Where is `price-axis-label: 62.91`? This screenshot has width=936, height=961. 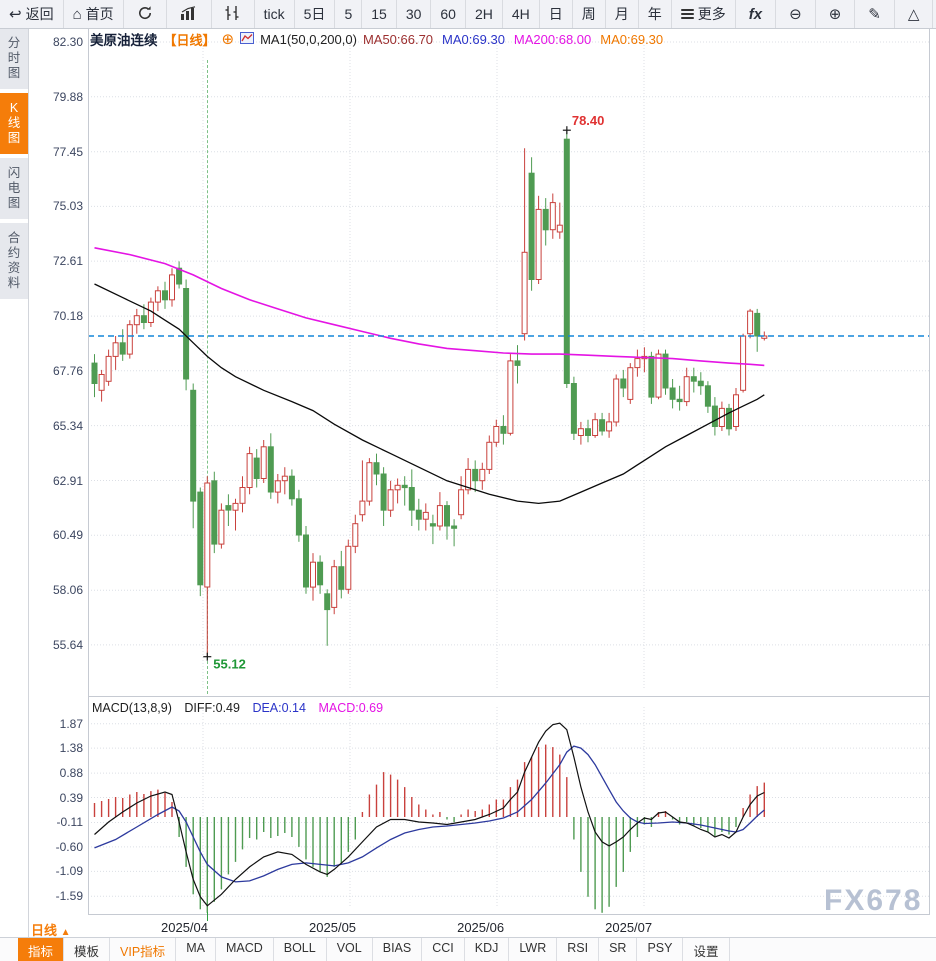 price-axis-label: 62.91 is located at coordinates (67, 480).